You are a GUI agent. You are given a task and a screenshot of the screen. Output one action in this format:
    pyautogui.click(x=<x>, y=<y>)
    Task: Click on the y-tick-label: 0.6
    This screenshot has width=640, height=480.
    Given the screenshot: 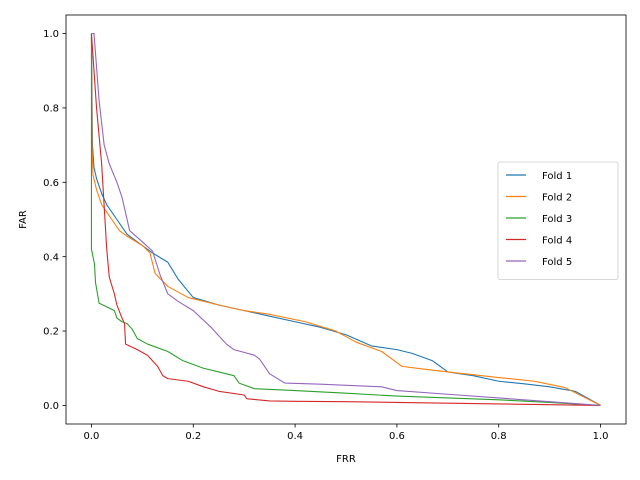 What is the action you would take?
    pyautogui.click(x=51, y=183)
    